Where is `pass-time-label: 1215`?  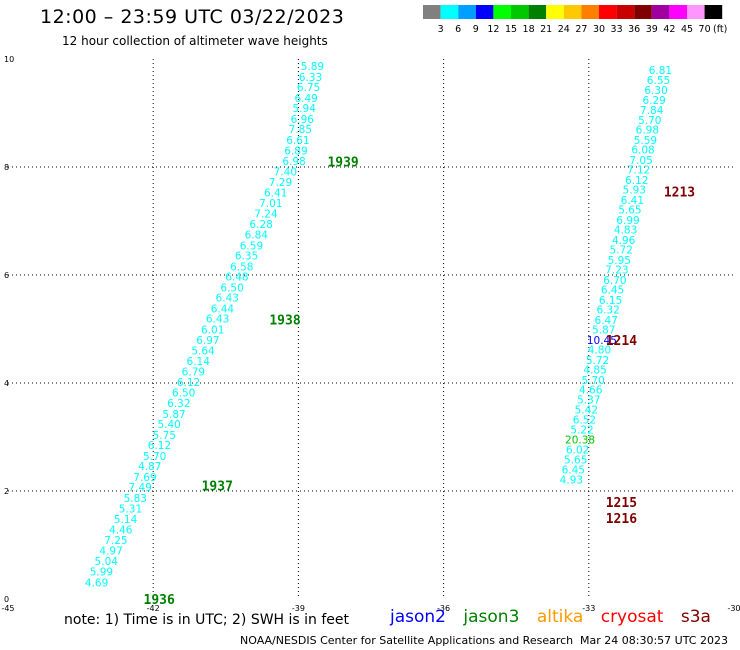
pass-time-label: 1215 is located at coordinates (621, 503).